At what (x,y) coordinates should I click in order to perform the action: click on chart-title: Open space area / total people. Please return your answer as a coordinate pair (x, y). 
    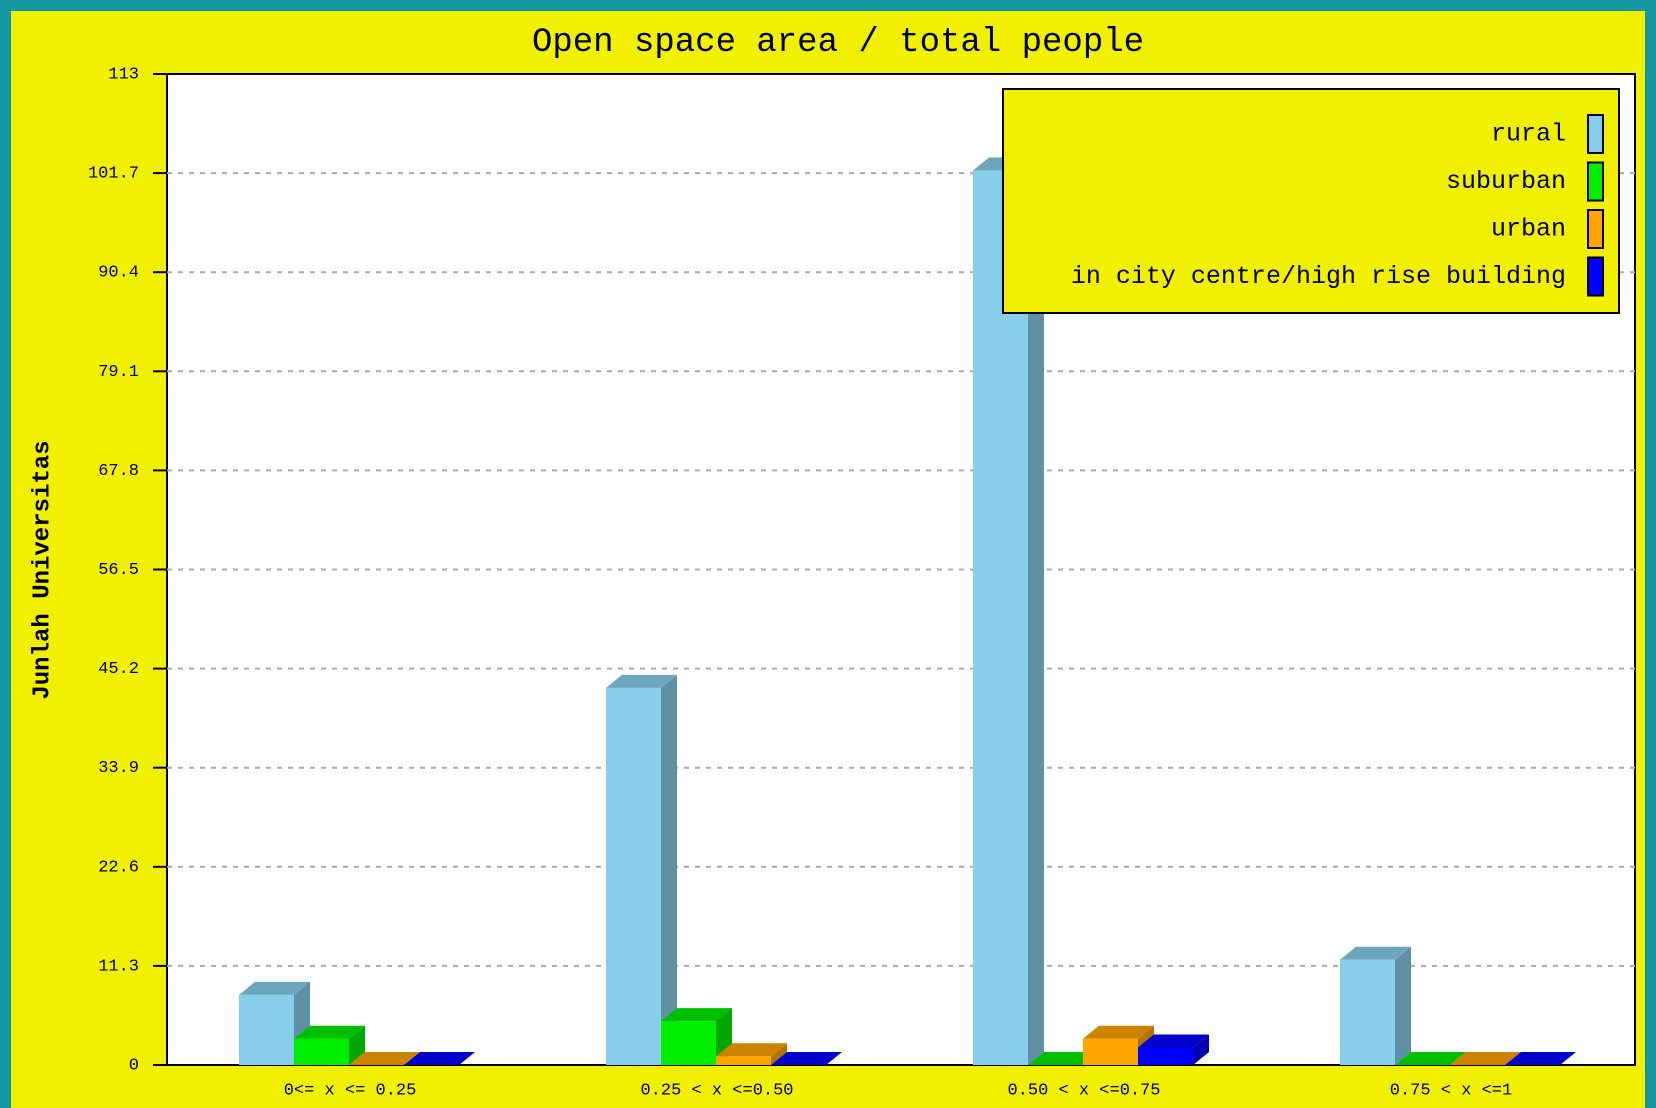
    Looking at the image, I should click on (838, 43).